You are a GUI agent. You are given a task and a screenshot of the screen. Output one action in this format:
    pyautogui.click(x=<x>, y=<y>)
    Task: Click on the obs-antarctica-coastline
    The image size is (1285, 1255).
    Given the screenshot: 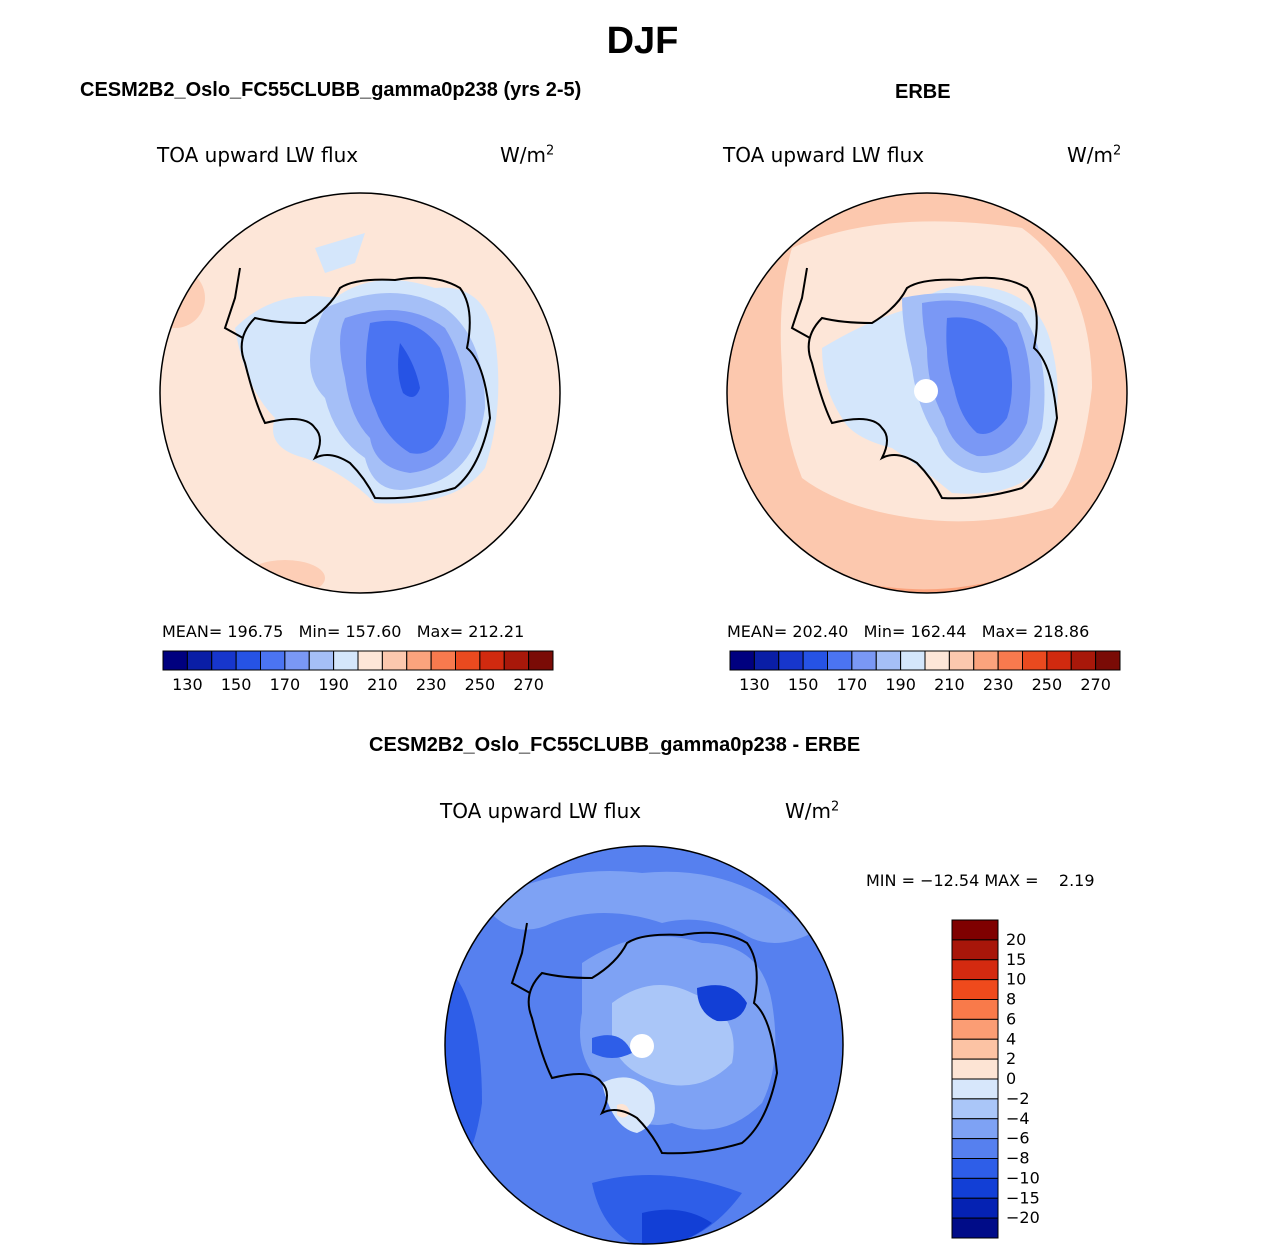 What is the action you would take?
    pyautogui.click(x=933, y=388)
    